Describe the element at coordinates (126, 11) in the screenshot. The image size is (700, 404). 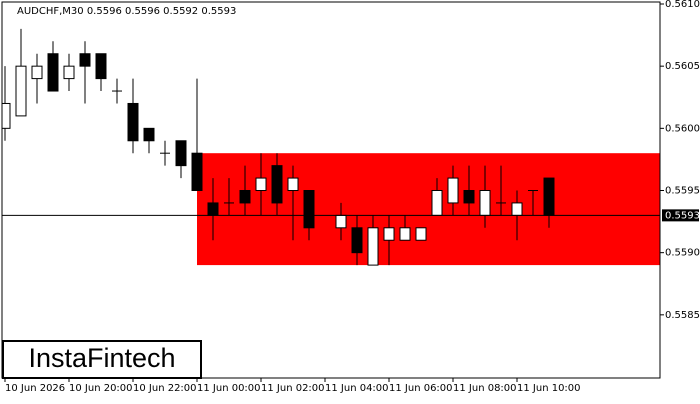
I see `chart-title: AUDCHF,M30 0.5596 0.5596 0.5592 0.5593` at that location.